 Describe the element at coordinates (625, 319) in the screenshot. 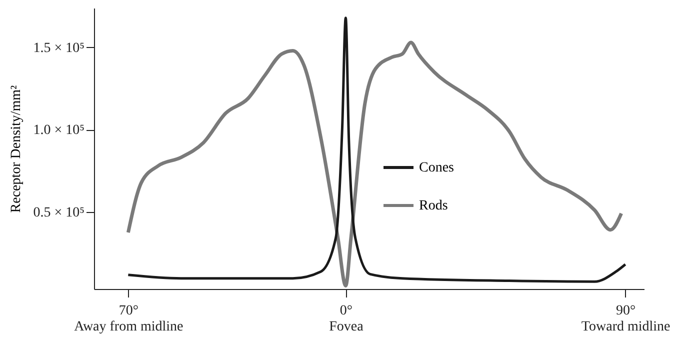

I see `x-tick-label: 90° Toward midline` at that location.